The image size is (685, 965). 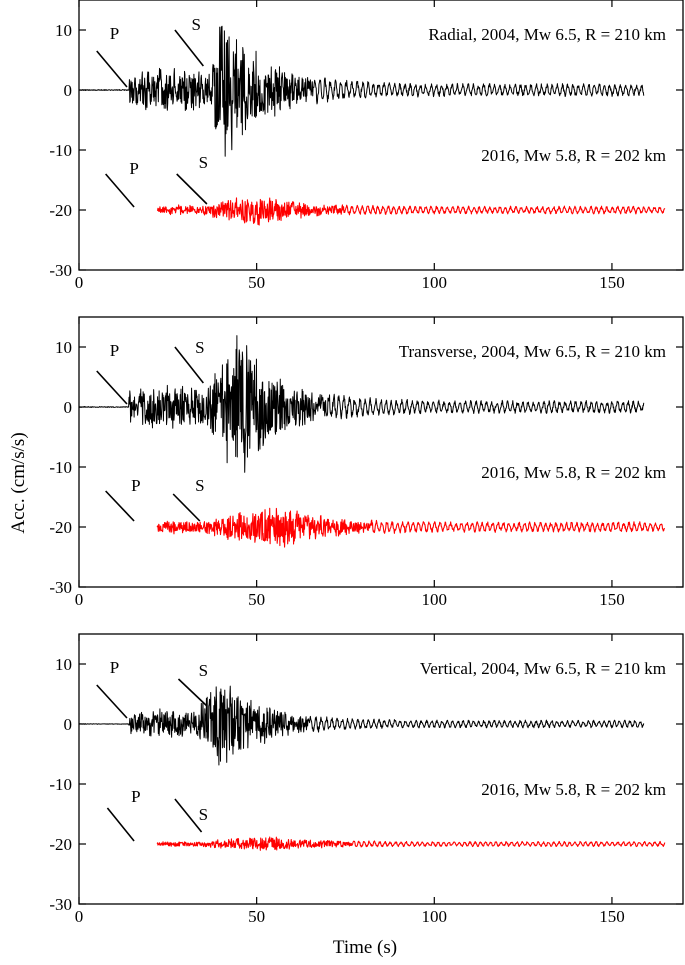 What do you see at coordinates (18, 482) in the screenshot?
I see `y-axis-title: Acc. (cm/s/s)` at bounding box center [18, 482].